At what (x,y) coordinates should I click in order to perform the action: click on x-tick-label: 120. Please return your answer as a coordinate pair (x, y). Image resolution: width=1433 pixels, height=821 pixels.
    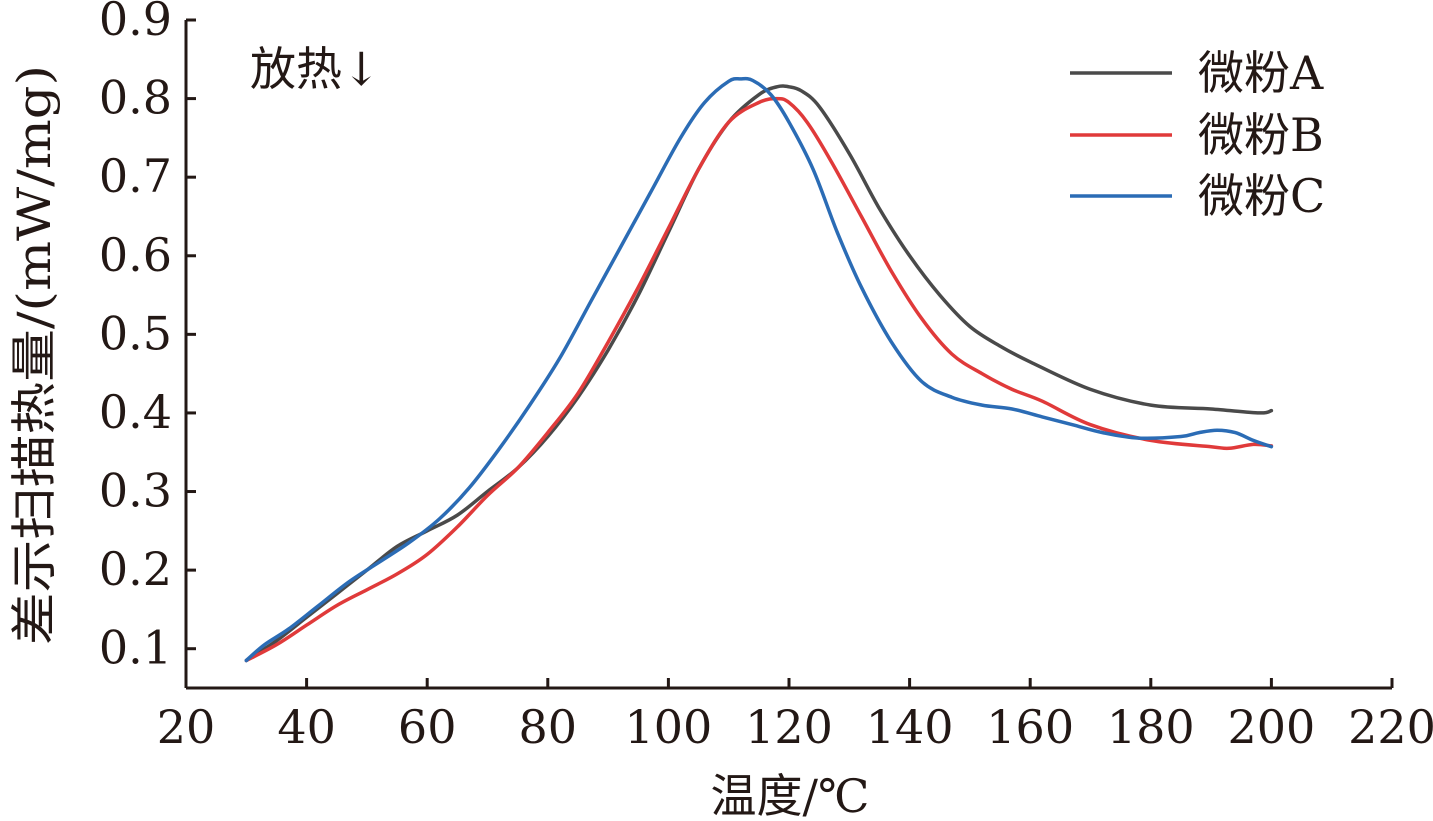
    Looking at the image, I should click on (789, 727).